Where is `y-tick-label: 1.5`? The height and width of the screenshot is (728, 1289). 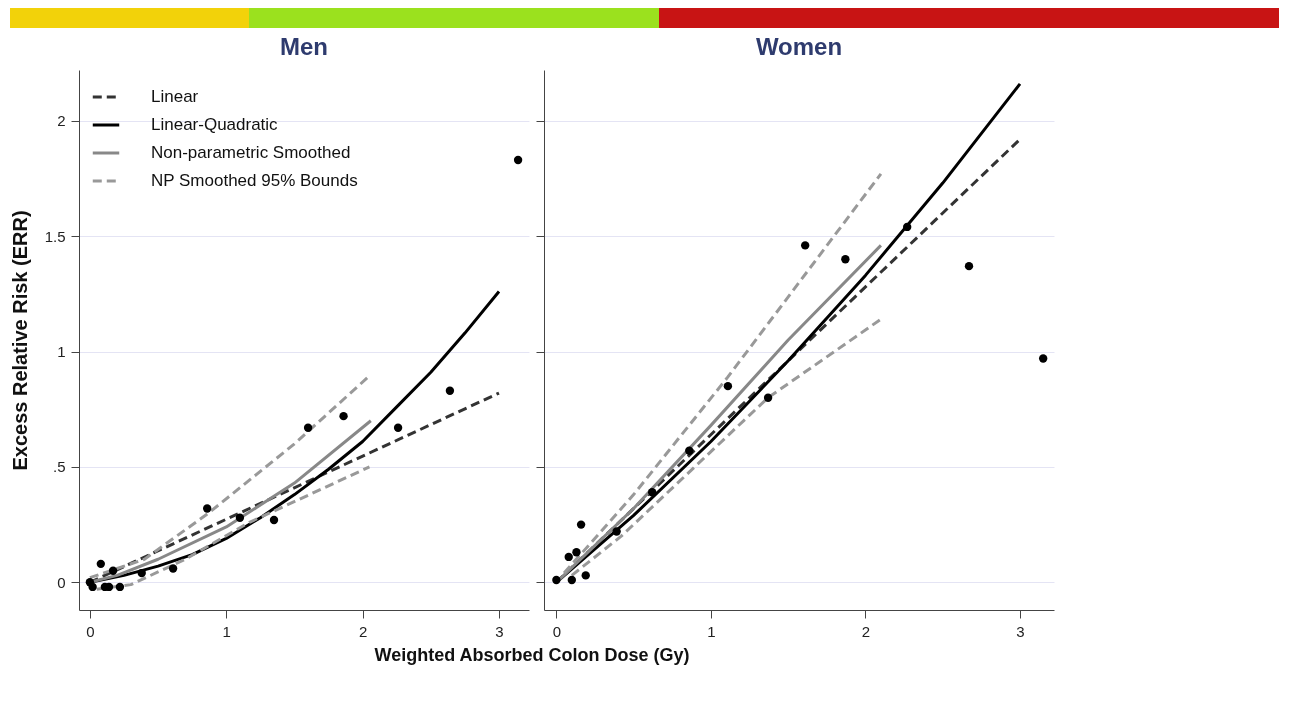
y-tick-label: 1.5 is located at coordinates (55, 236).